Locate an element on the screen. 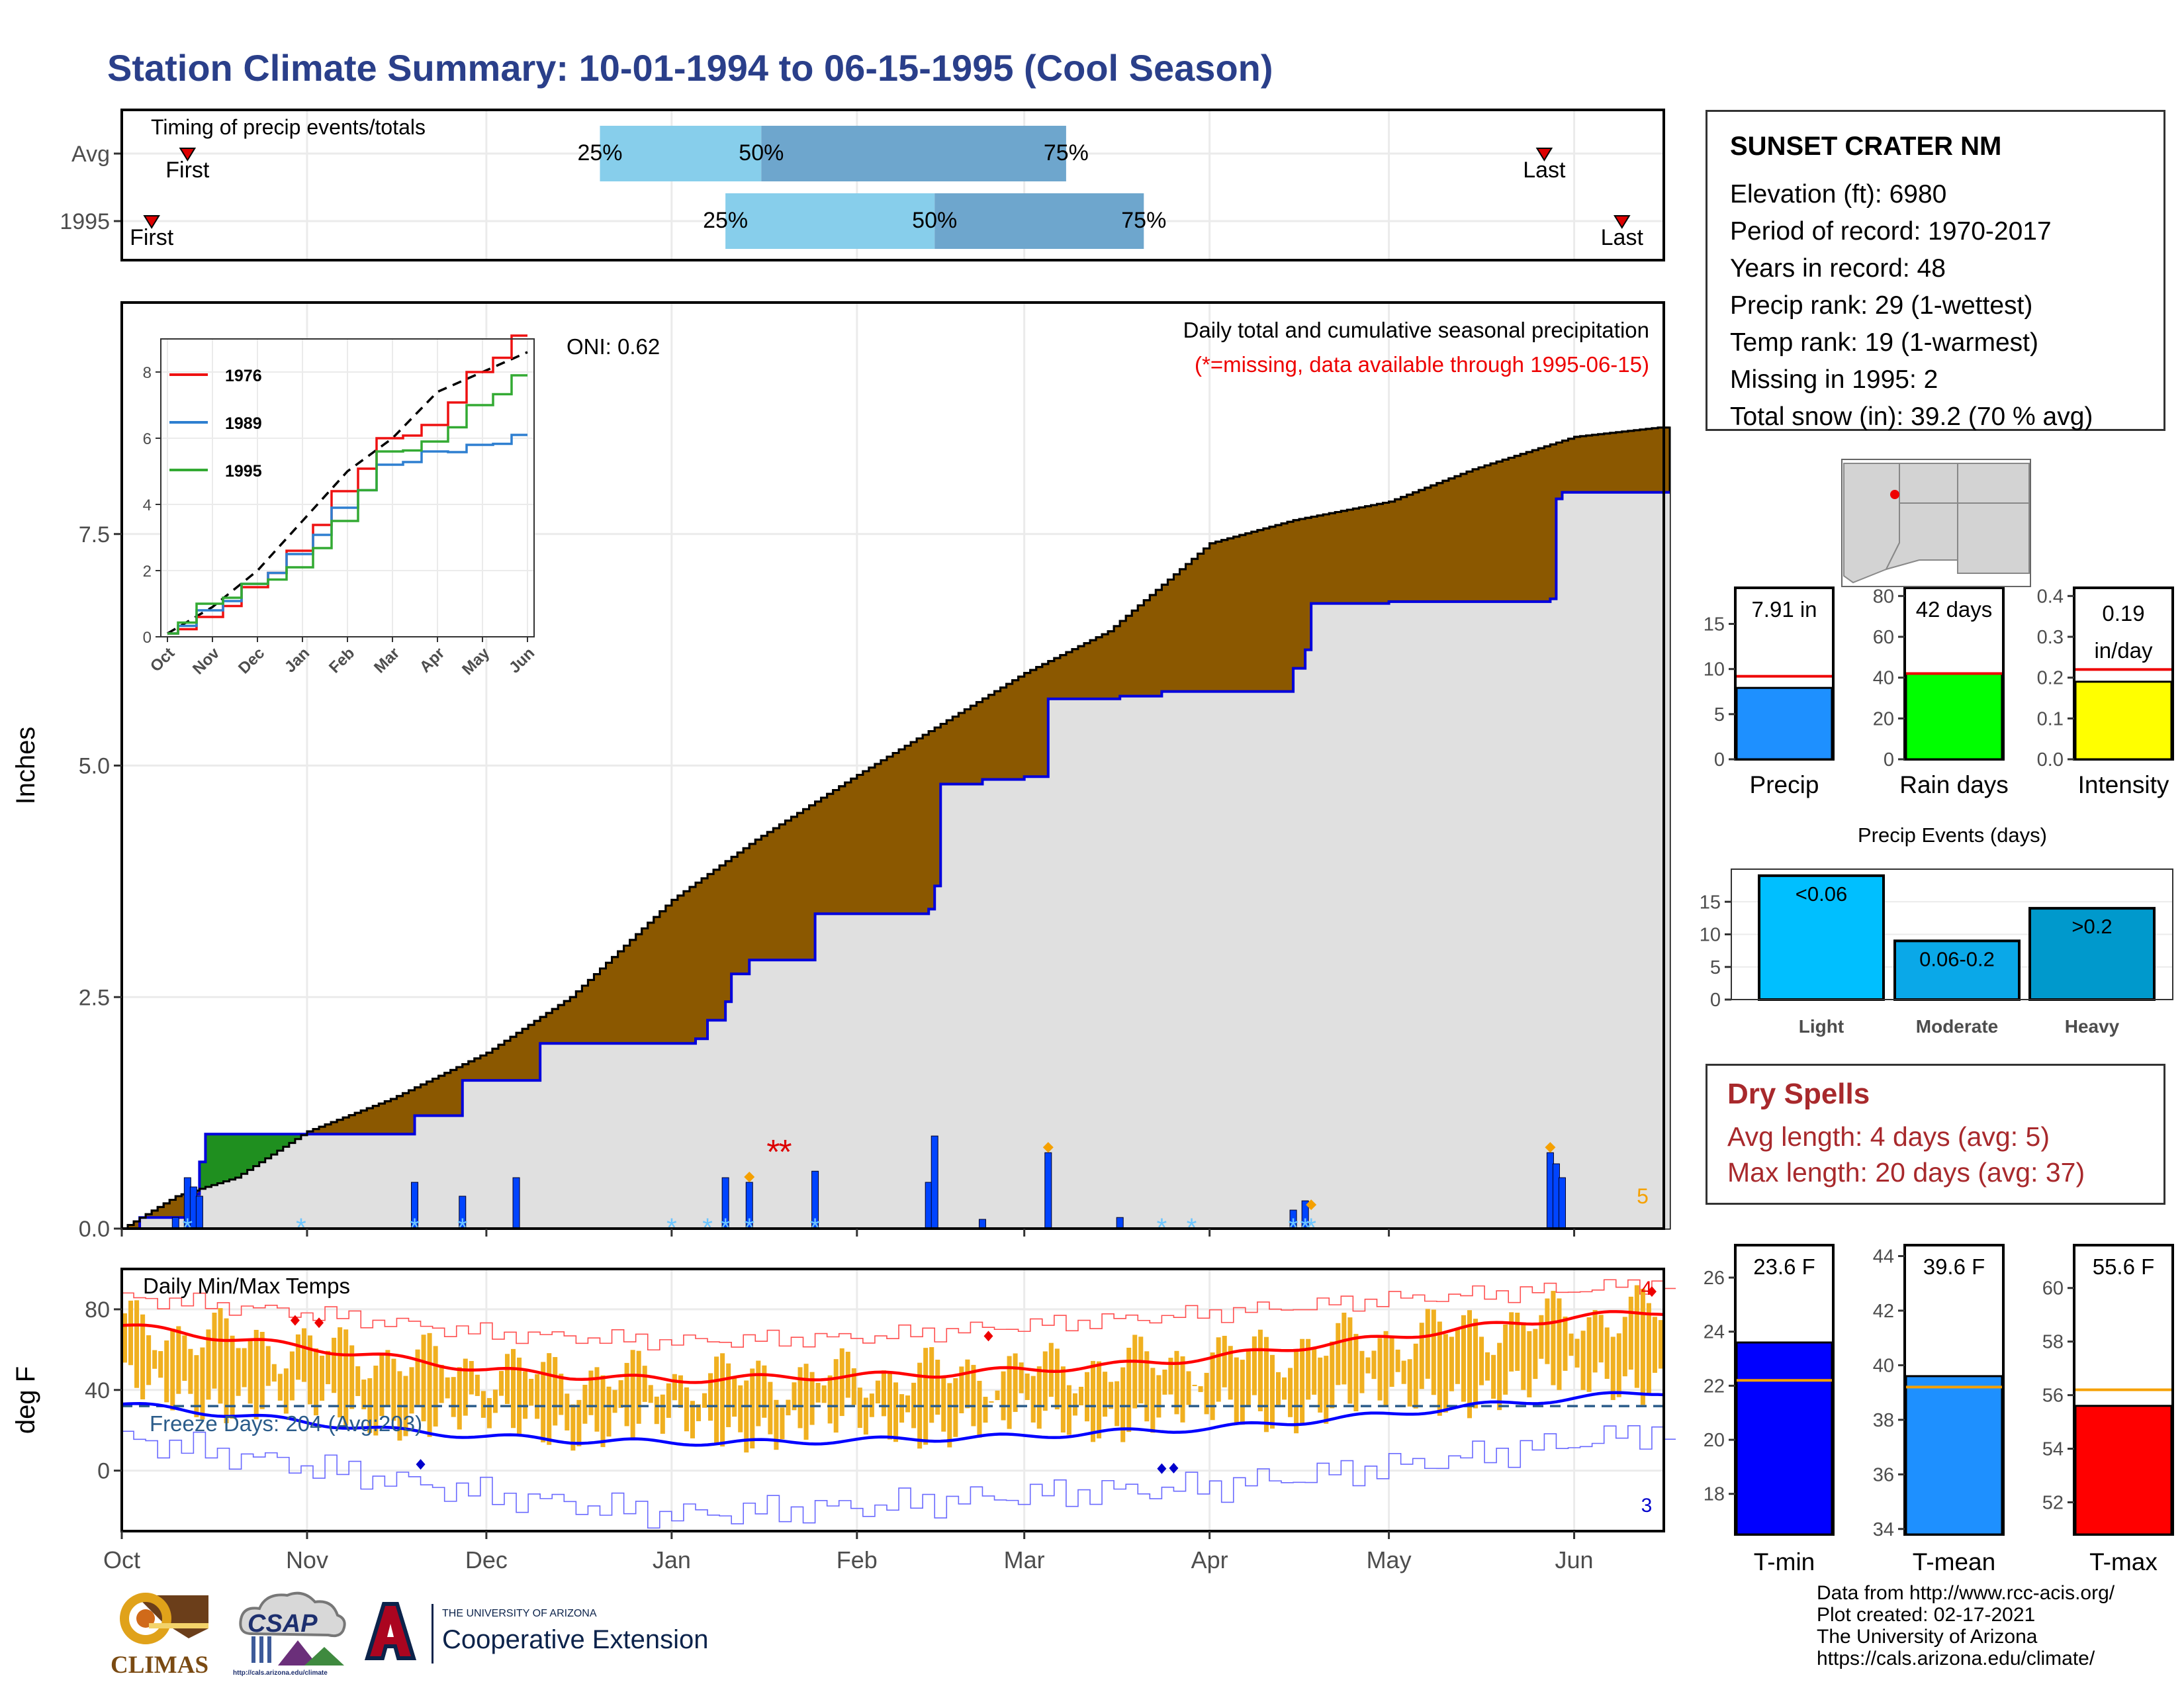 Image resolution: width=2184 pixels, height=1688 pixels. average-tmin-line is located at coordinates (893, 1419).